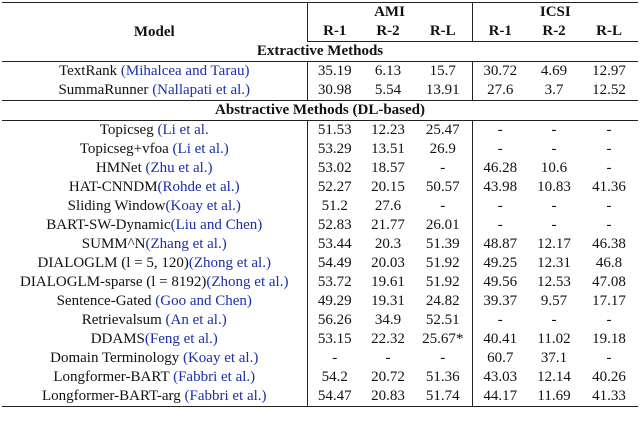  What do you see at coordinates (117, 339) in the screenshot?
I see `model-name: DDAMS` at bounding box center [117, 339].